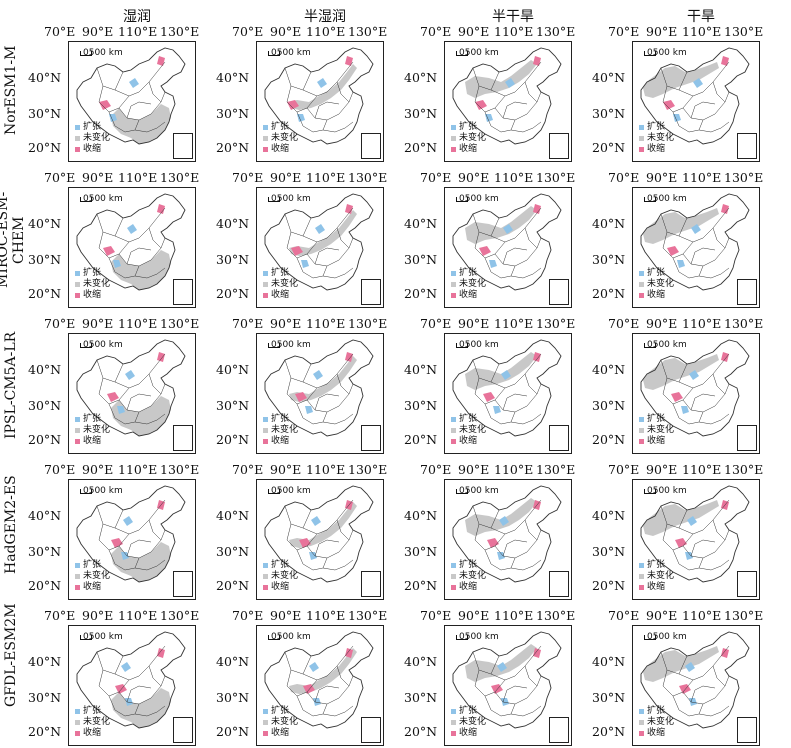  Describe the element at coordinates (688, 32) in the screenshot. I see `longitude-labels: 70°E 90°E 110°E 130°E` at that location.